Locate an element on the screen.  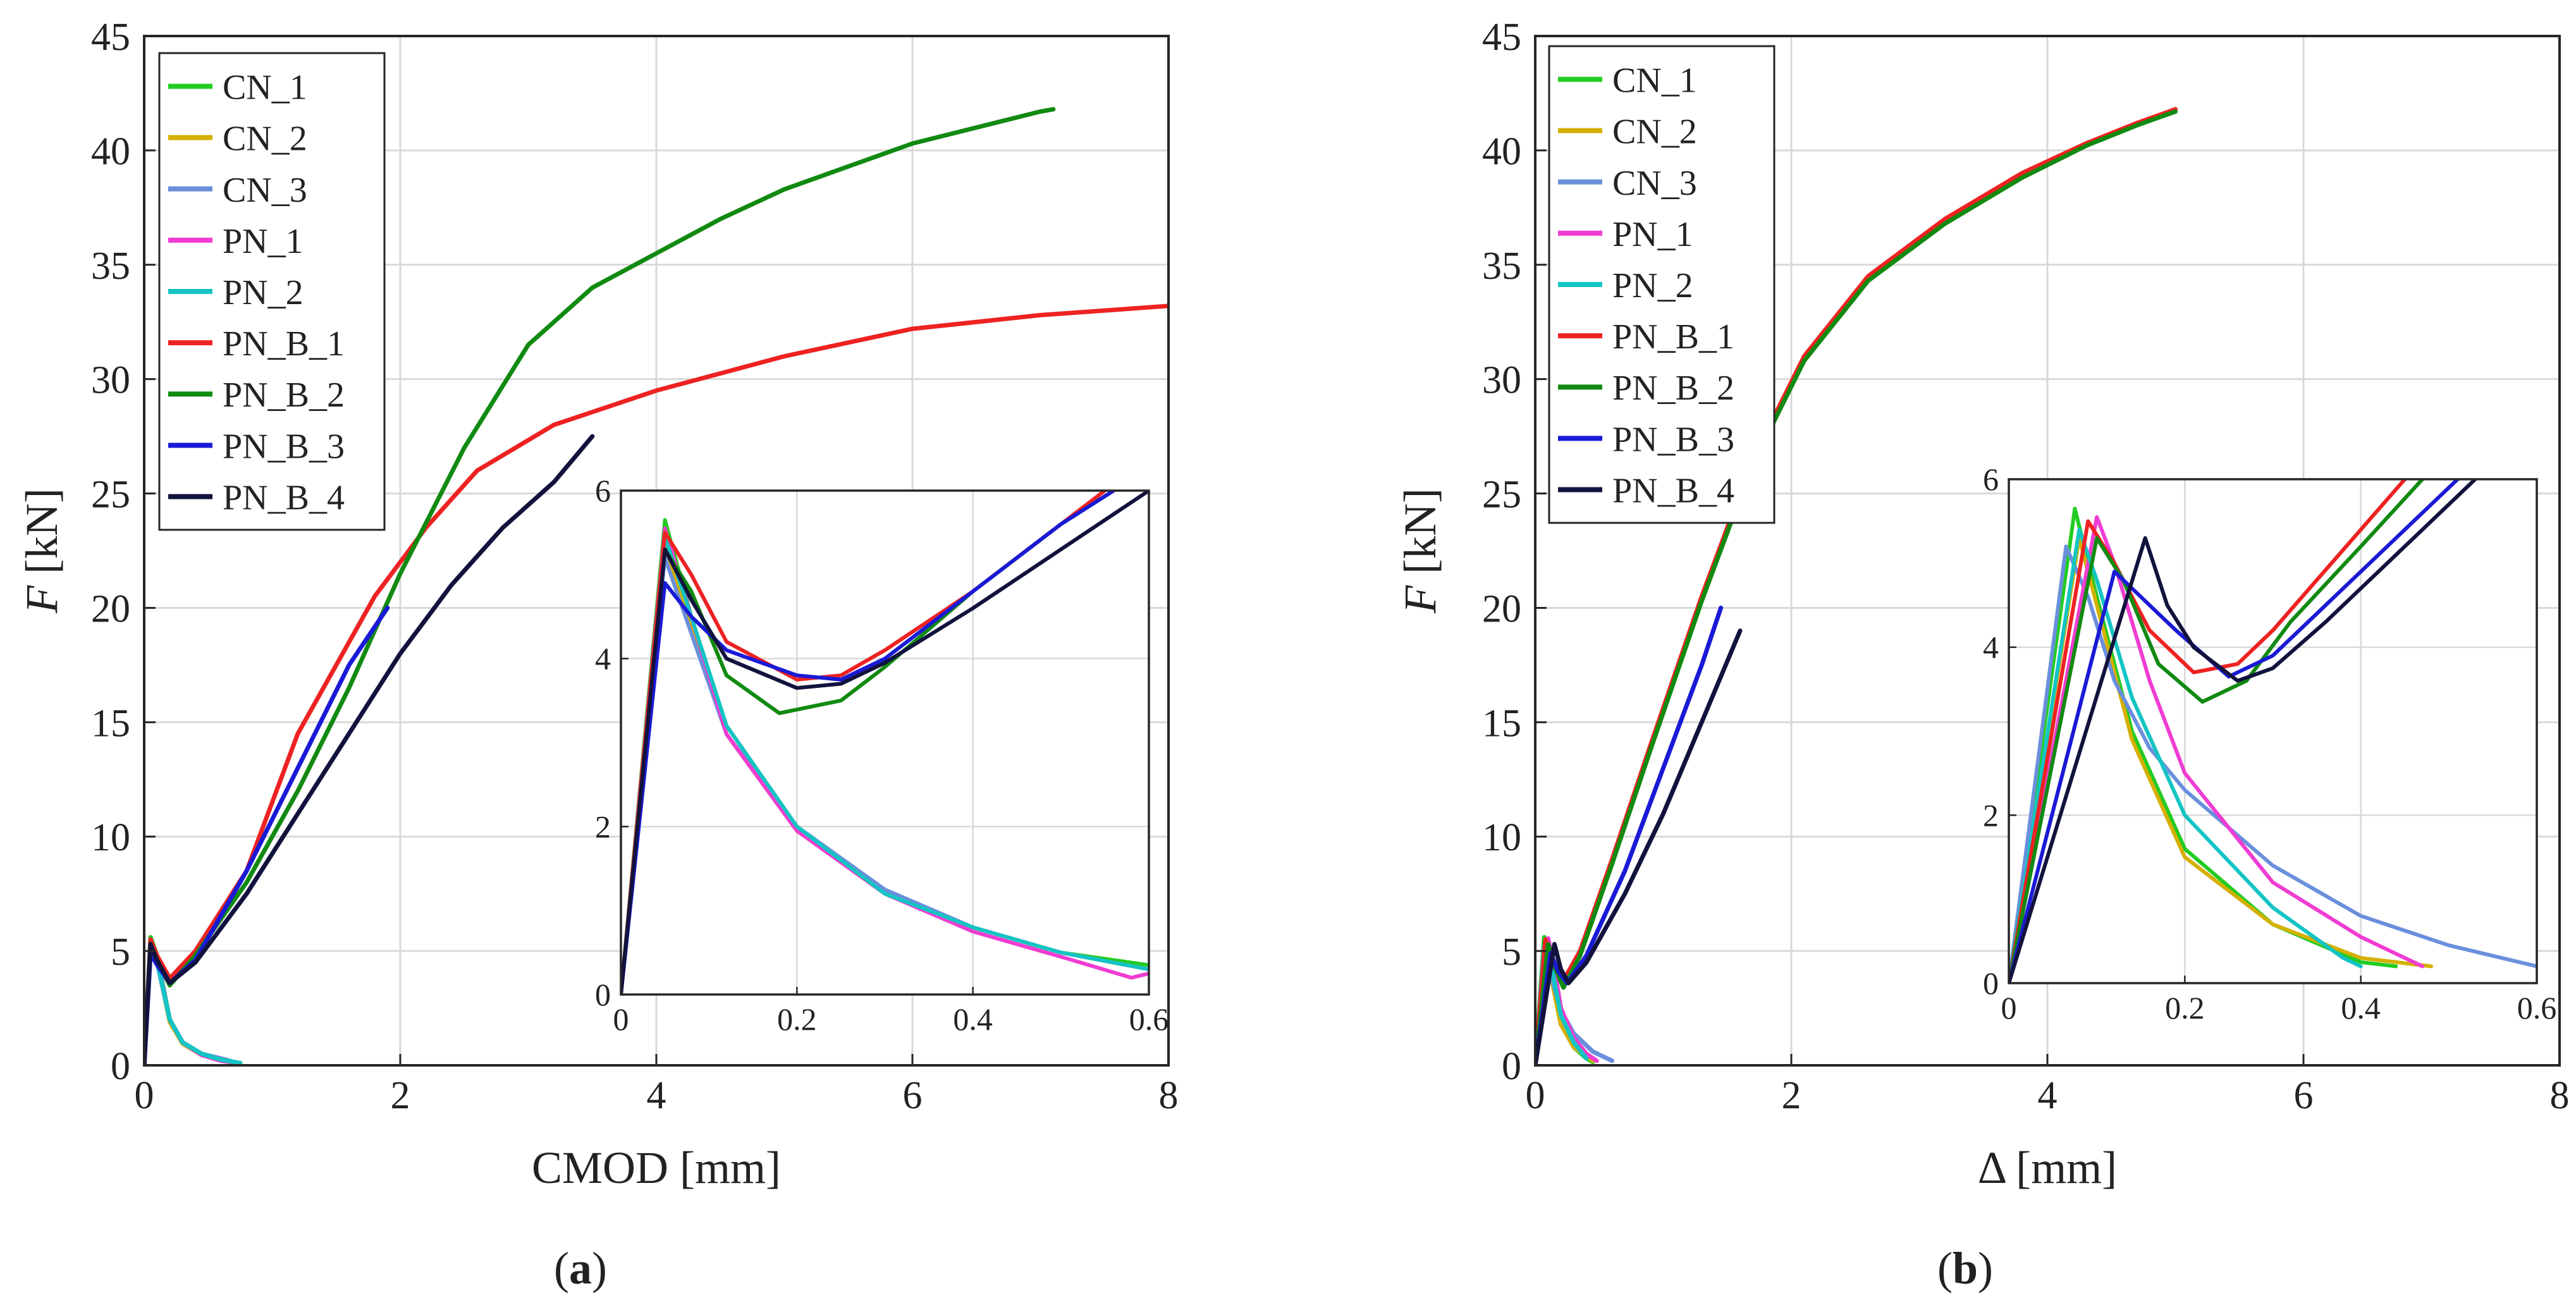
x-axis-label: CMOD [mm] is located at coordinates (656, 1167).